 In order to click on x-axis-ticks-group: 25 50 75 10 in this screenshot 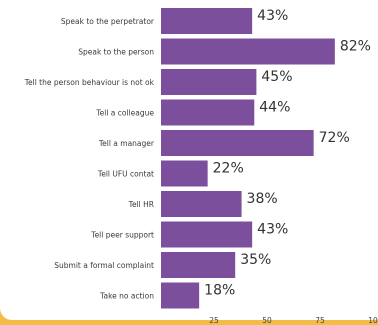, I will do `click(293, 320)`.